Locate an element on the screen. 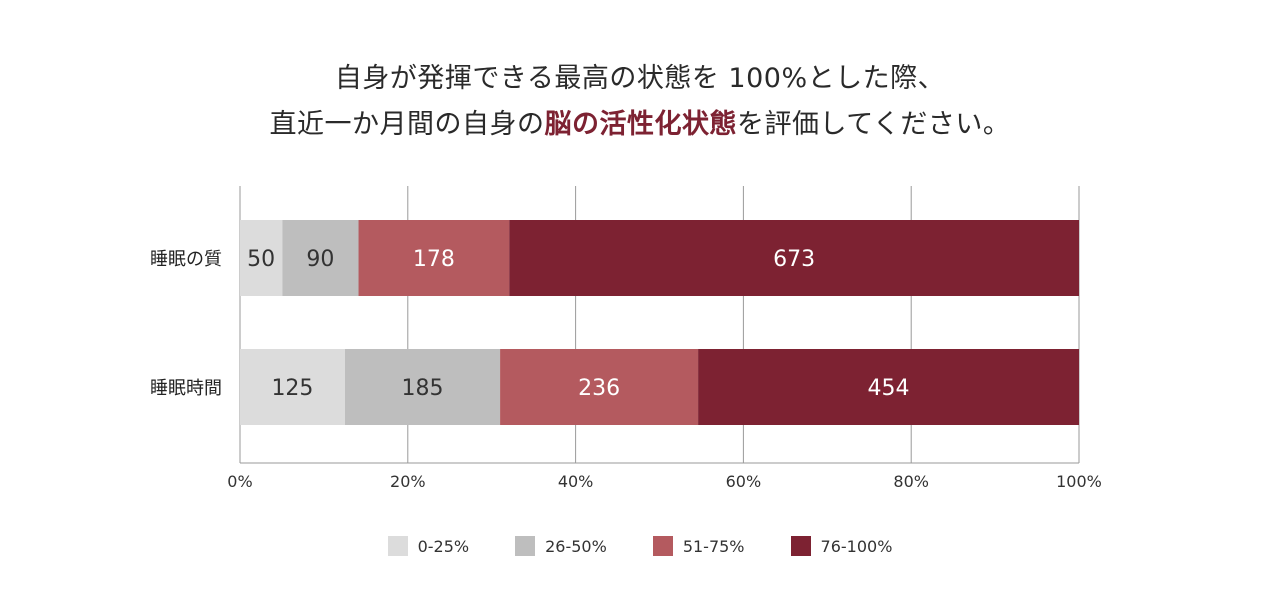 This screenshot has height=600, width=1280. data-label: 178 is located at coordinates (434, 259).